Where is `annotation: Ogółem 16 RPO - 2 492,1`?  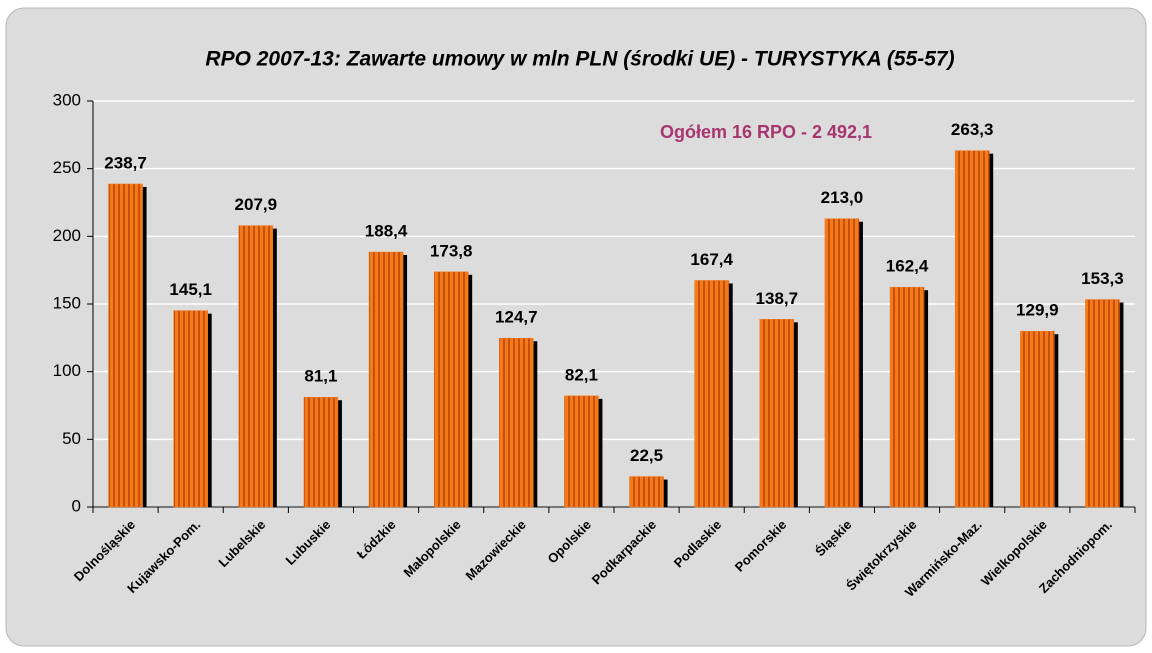
annotation: Ogółem 16 RPO - 2 492,1 is located at coordinates (766, 132).